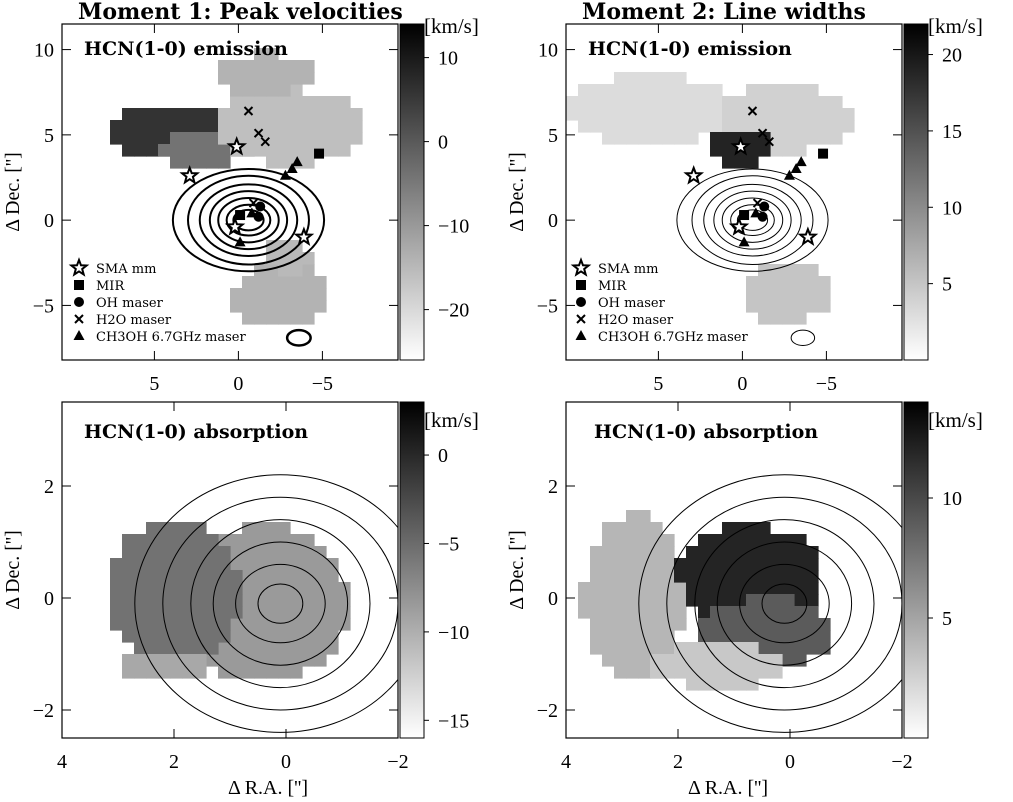 This screenshot has width=1013, height=802. Describe the element at coordinates (628, 269) in the screenshot. I see `legend-label-sma-mm: SMA mm` at that location.